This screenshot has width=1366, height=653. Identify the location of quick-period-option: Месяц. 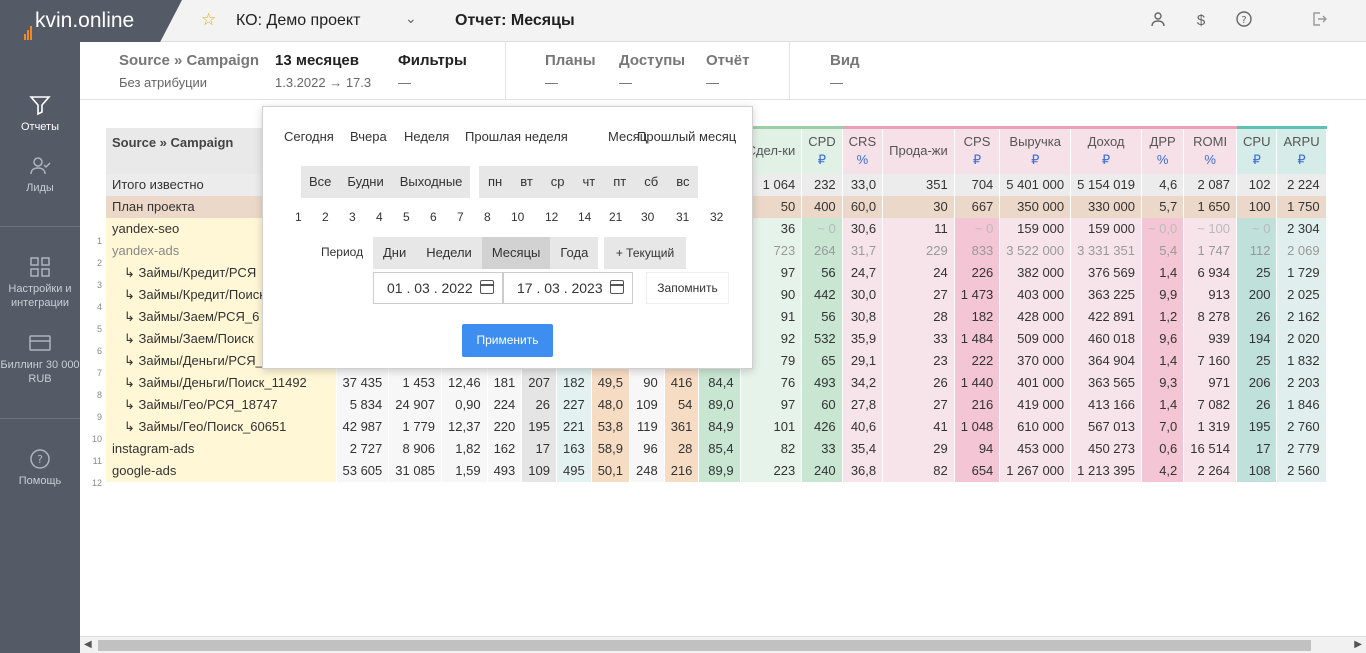
(628, 136).